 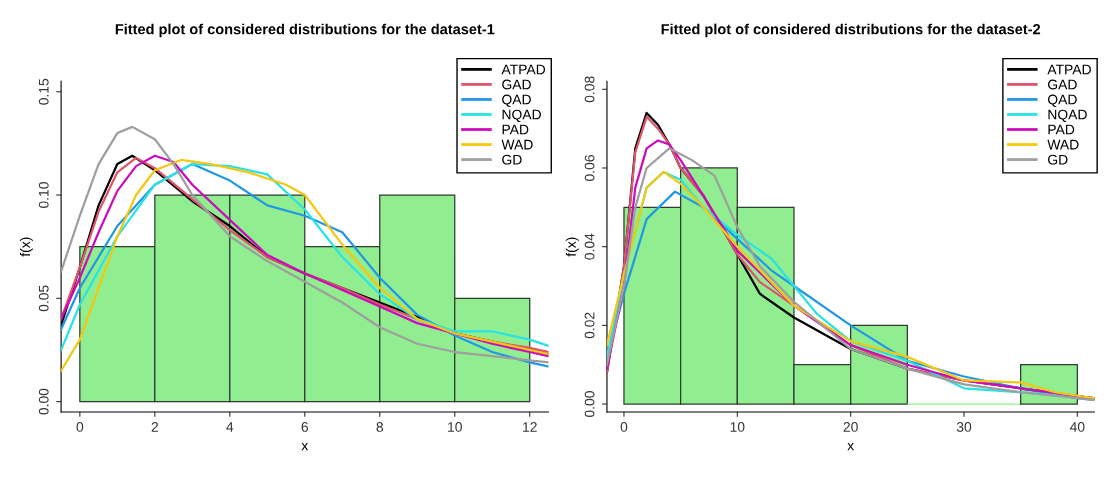 I want to click on x-tick-label: 8, so click(x=380, y=427).